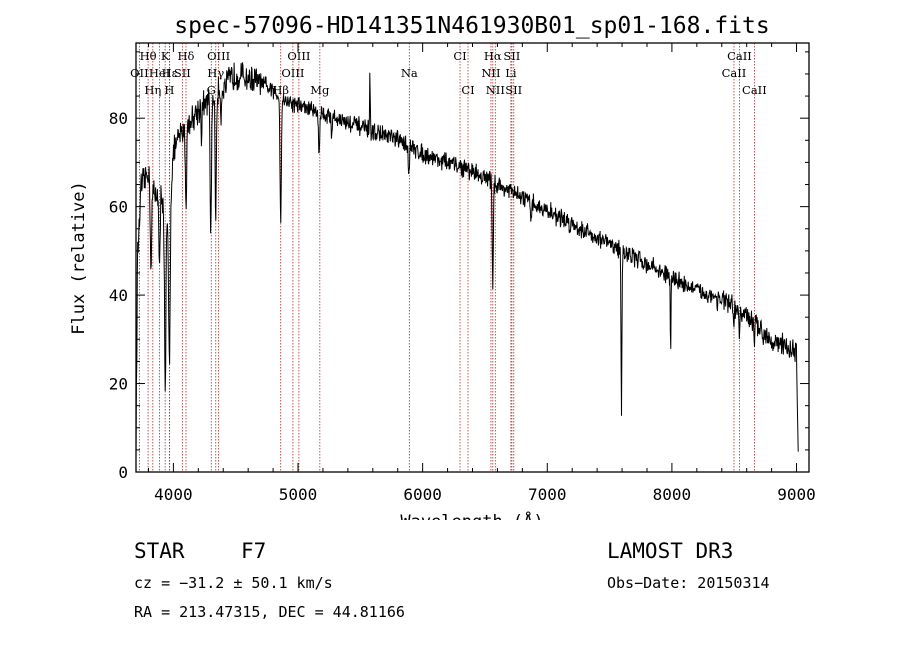 This screenshot has height=649, width=900. Describe the element at coordinates (211, 90) in the screenshot. I see `spectral-line-label: G` at that location.